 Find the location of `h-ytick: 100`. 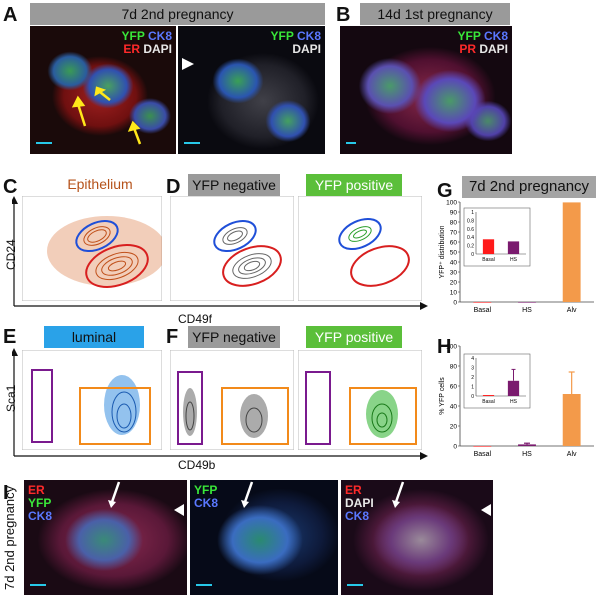

h-ytick: 100 is located at coordinates (451, 347).